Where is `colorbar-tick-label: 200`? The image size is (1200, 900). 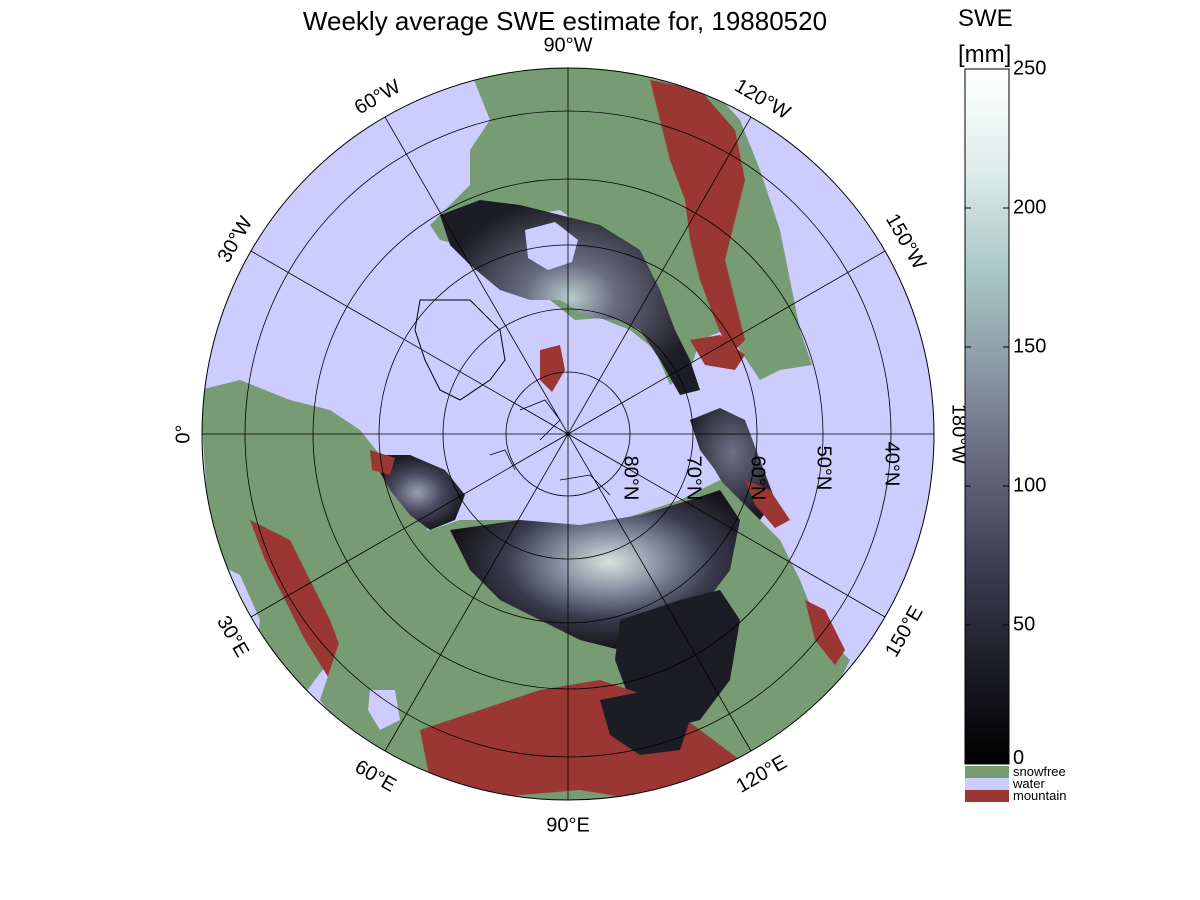
colorbar-tick-label: 200 is located at coordinates (1029, 207).